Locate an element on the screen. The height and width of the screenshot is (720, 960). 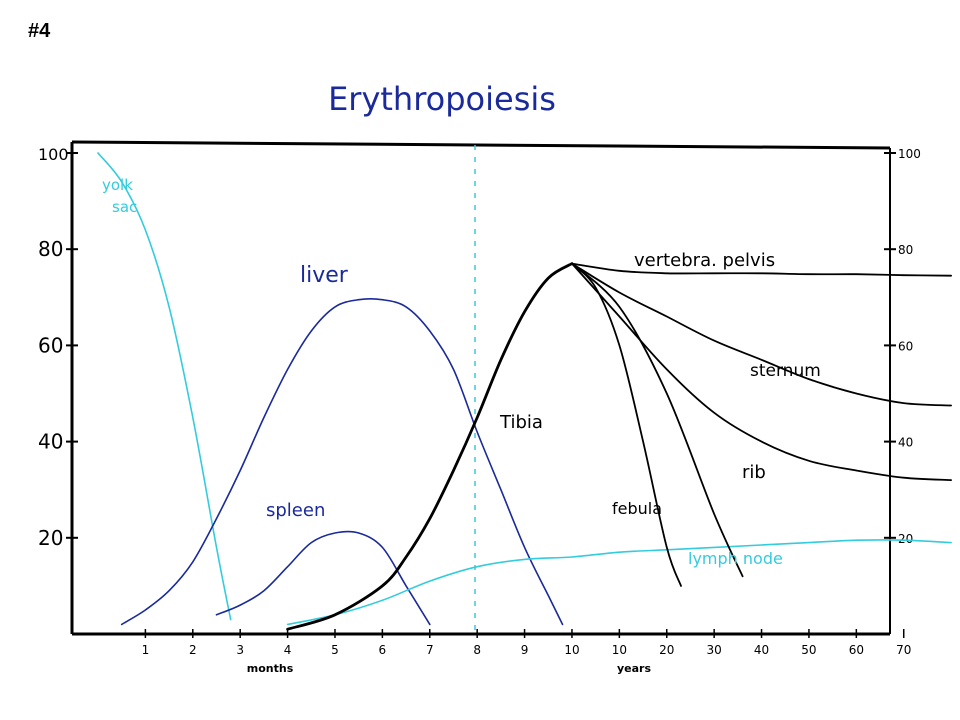
label-rib: rib is located at coordinates (754, 472).